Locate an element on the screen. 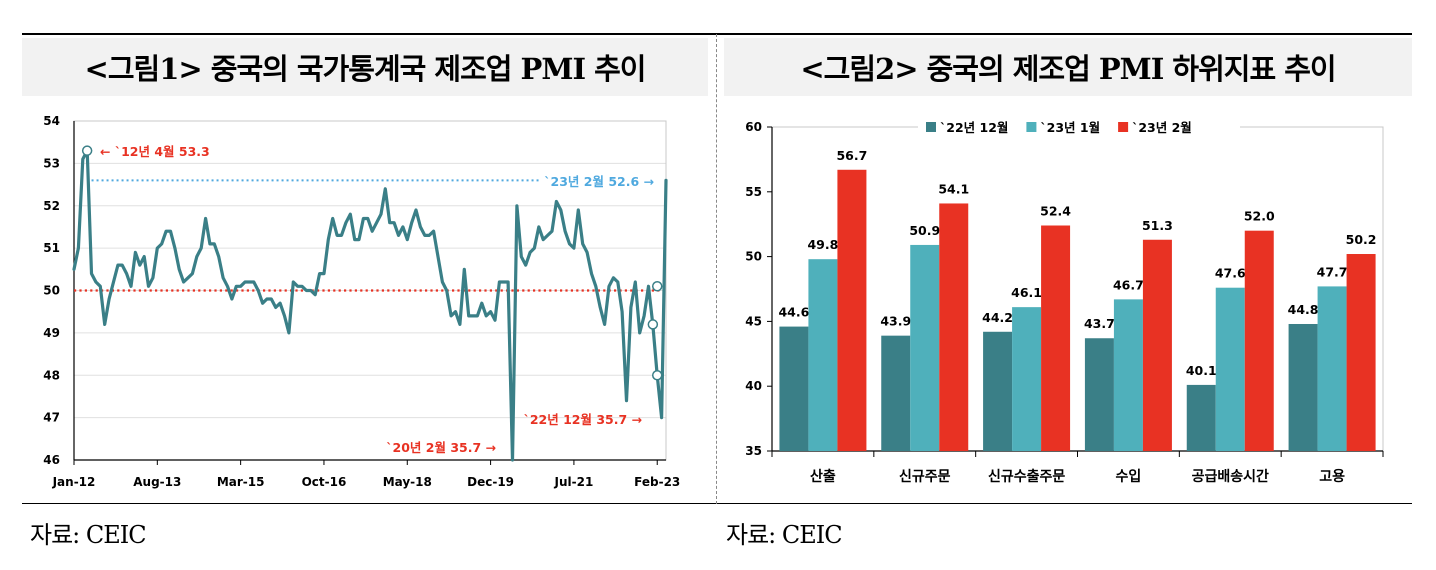 The height and width of the screenshot is (570, 1436). bar-chart-legend-background is located at coordinates (1079, 127).